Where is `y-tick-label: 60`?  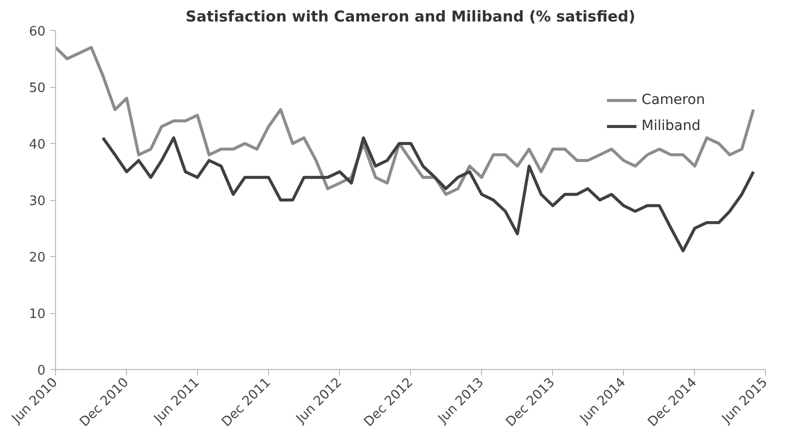 y-tick-label: 60 is located at coordinates (37, 32).